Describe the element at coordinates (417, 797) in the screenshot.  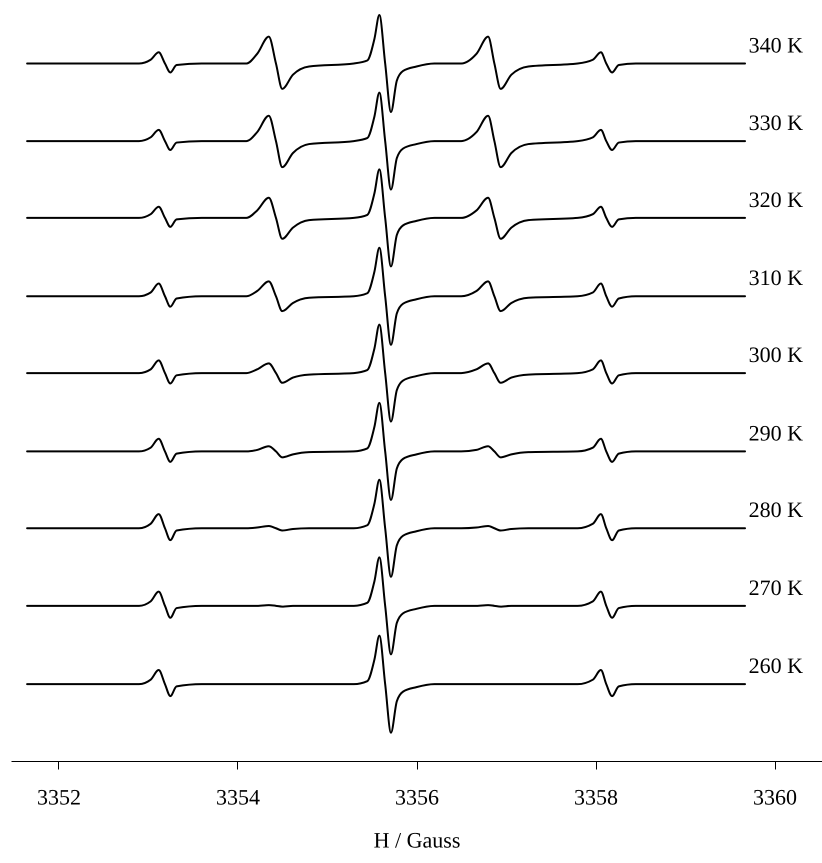
I see `x-tick-label: 3356` at that location.